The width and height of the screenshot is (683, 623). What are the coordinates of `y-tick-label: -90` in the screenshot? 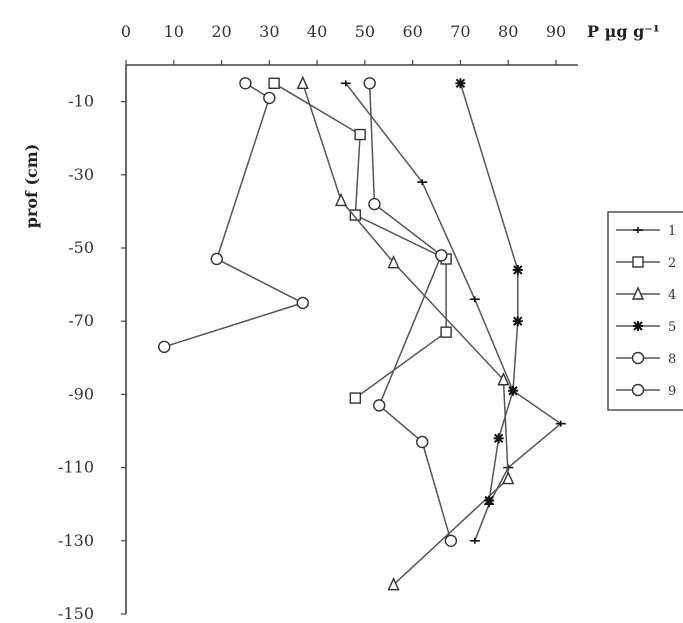 It's located at (81, 393).